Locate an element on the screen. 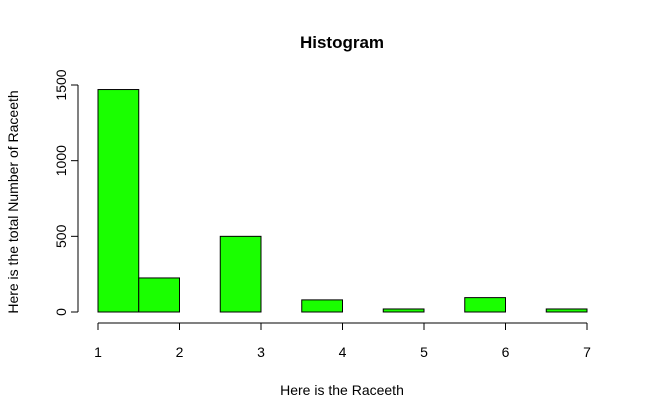 The height and width of the screenshot is (419, 647). x-tick-label-5: 6 is located at coordinates (506, 352).